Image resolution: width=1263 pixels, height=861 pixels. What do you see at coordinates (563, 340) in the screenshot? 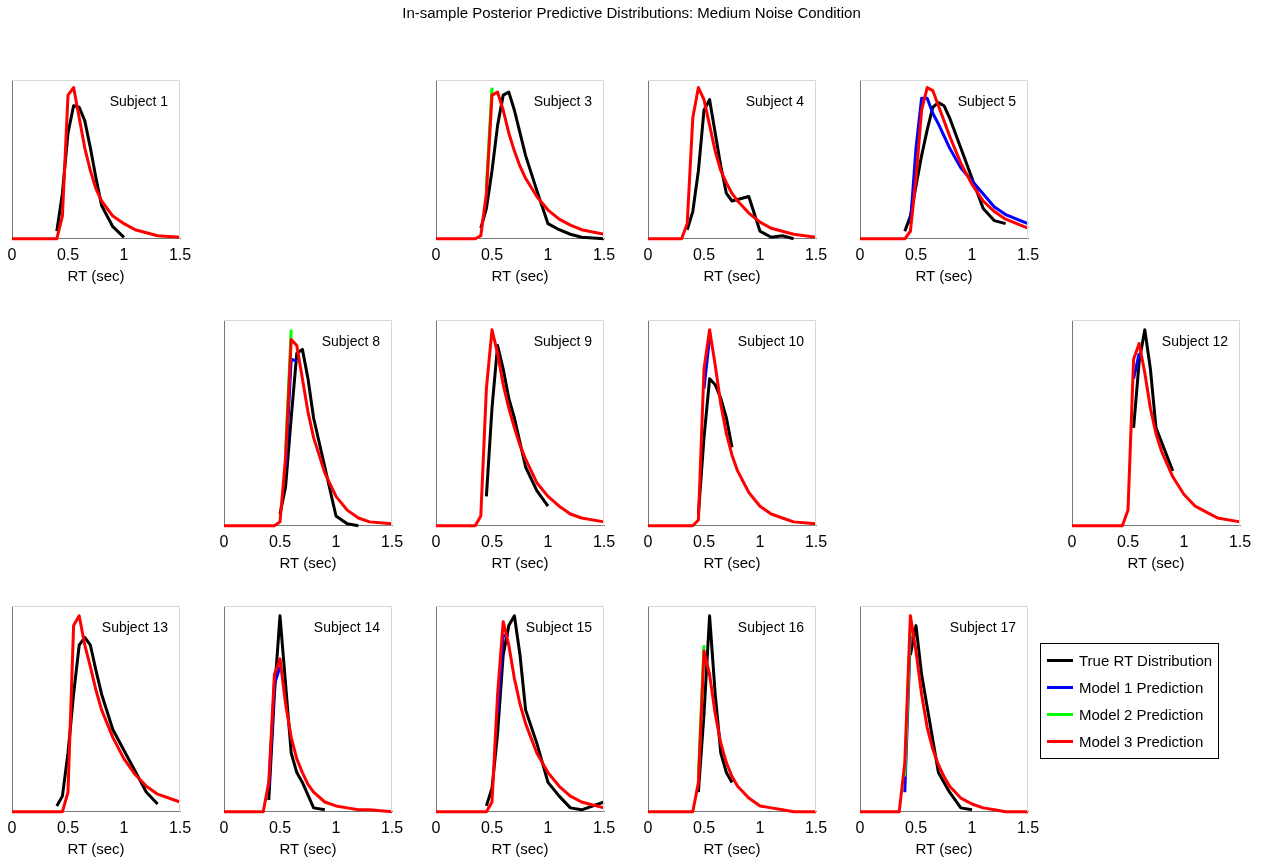
I see `chart-title: Subject 9` at bounding box center [563, 340].